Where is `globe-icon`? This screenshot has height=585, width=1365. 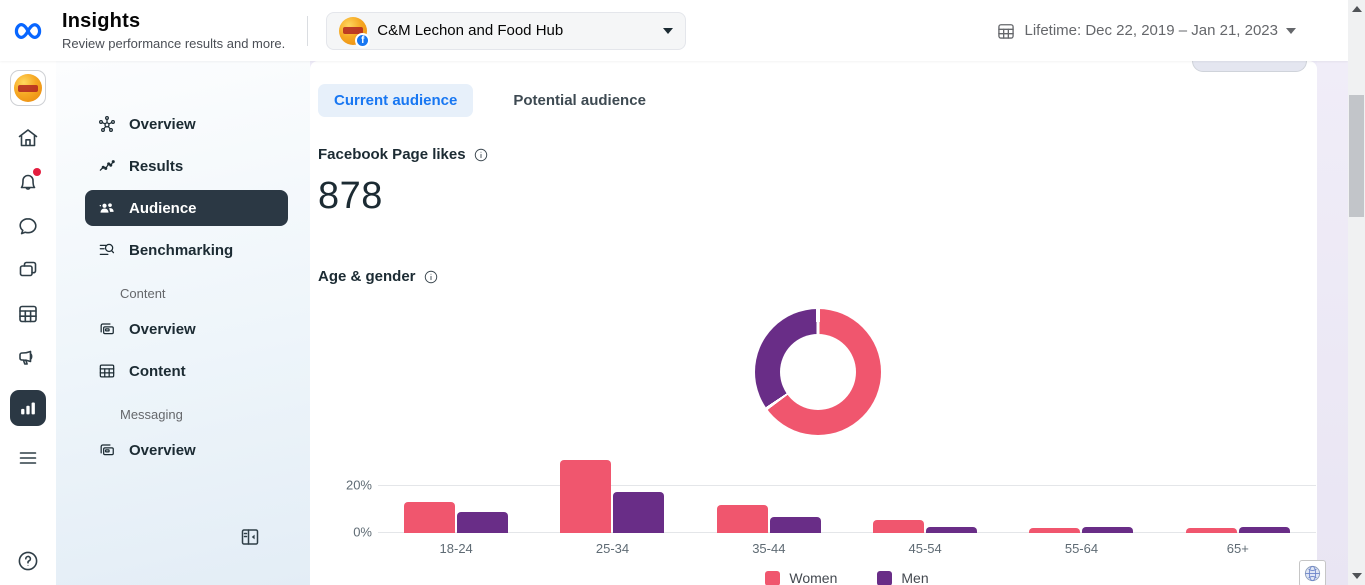
globe-icon is located at coordinates (1312, 573).